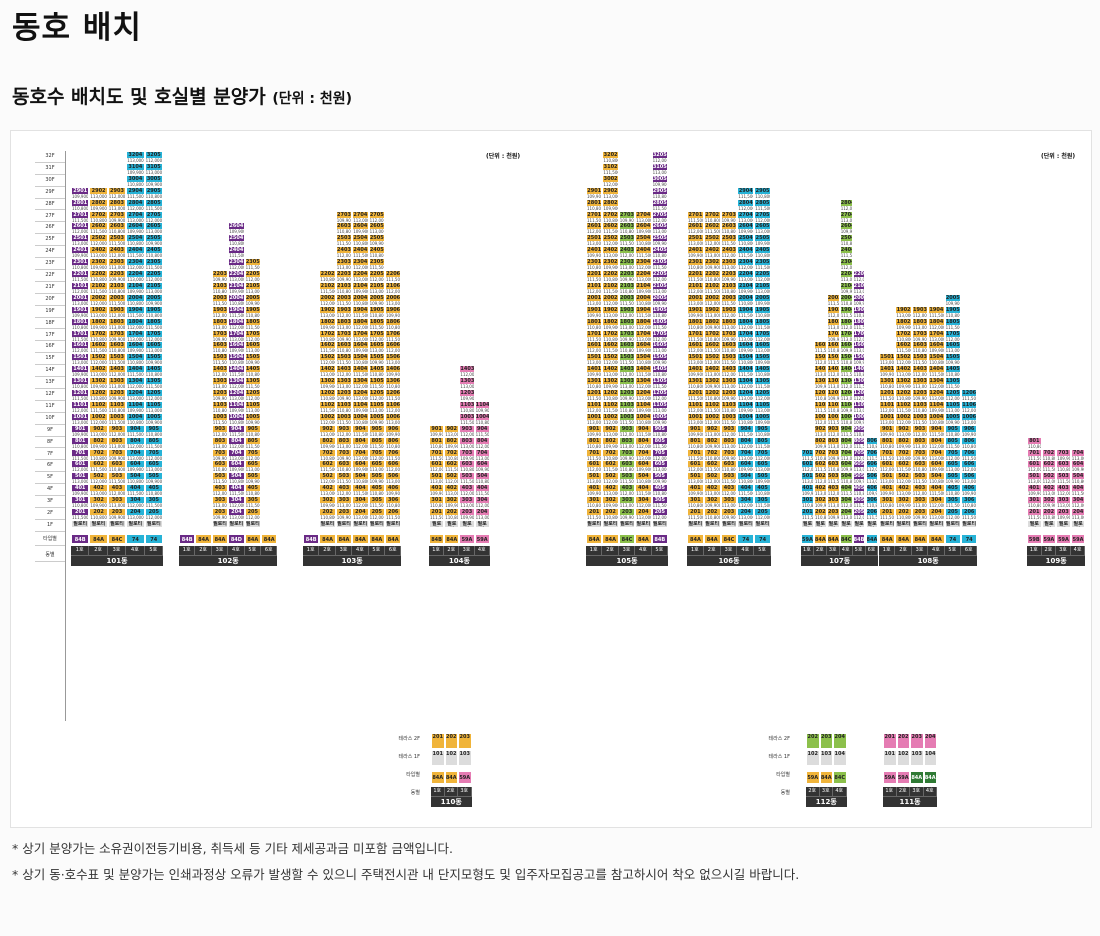 The width and height of the screenshot is (1100, 936). What do you see at coordinates (890, 777) in the screenshot?
I see `type-cell: 59A` at bounding box center [890, 777].